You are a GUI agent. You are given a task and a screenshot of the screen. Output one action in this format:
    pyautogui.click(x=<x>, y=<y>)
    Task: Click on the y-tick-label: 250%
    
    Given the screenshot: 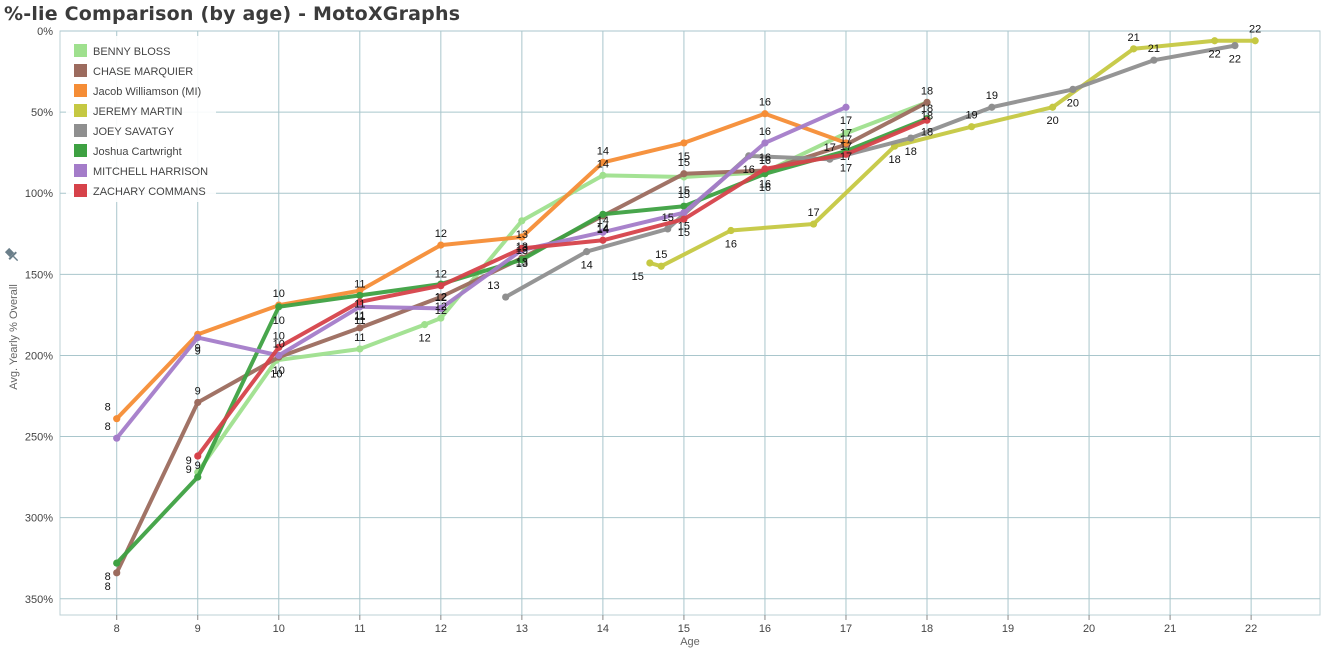 What is the action you would take?
    pyautogui.click(x=39, y=438)
    